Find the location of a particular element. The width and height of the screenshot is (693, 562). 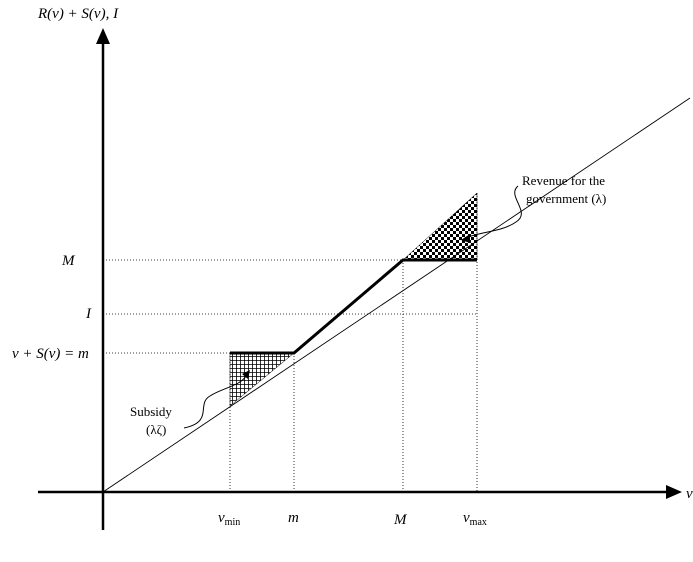

revenue-label-line1: Revenue for the is located at coordinates (563, 180).